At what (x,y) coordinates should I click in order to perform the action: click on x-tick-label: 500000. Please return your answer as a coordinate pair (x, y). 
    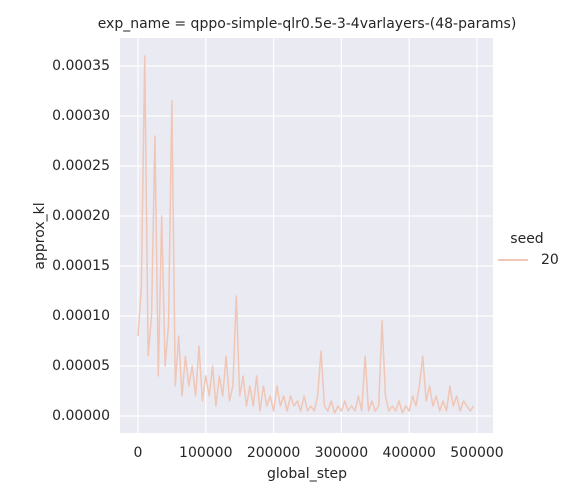
    Looking at the image, I should click on (476, 453).